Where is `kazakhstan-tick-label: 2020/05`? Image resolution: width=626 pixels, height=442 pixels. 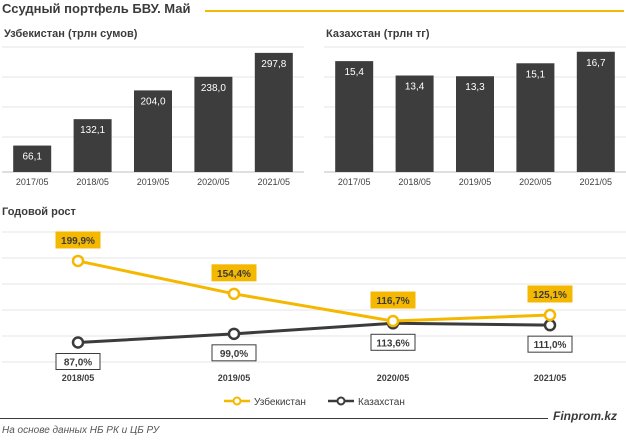 kazakhstan-tick-label: 2020/05 is located at coordinates (535, 182).